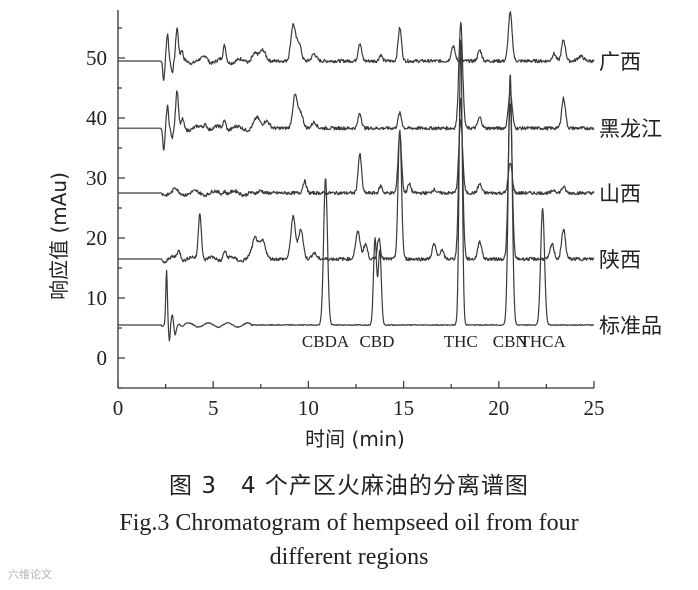 The width and height of the screenshot is (698, 590). I want to click on peak-label: CBDA, so click(326, 341).